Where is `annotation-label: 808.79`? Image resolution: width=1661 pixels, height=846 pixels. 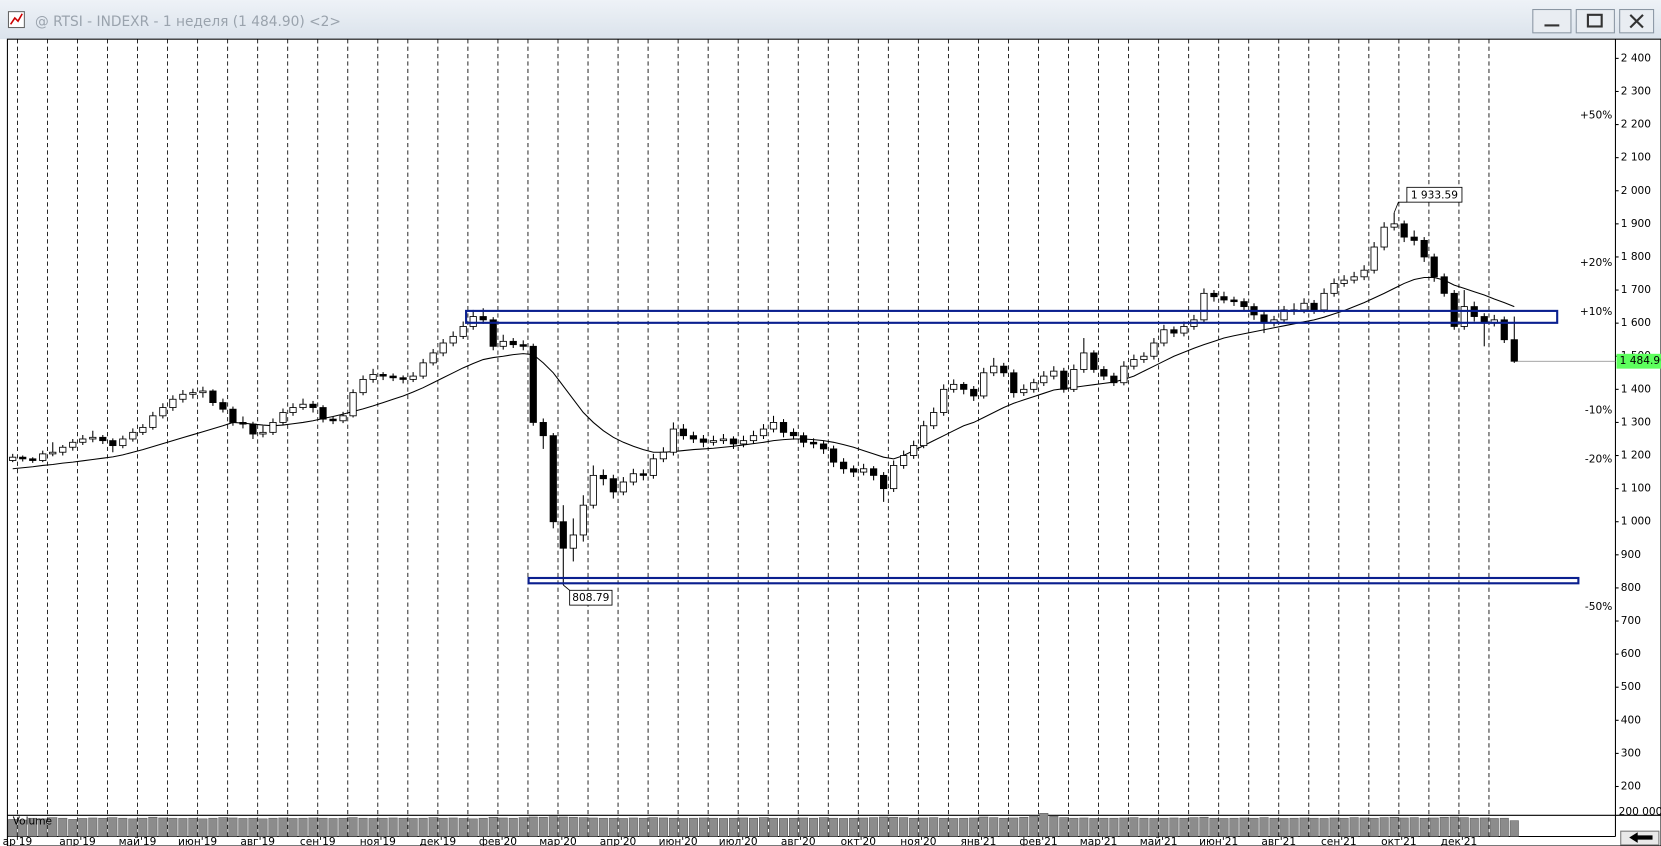 annotation-label: 808.79 is located at coordinates (590, 598).